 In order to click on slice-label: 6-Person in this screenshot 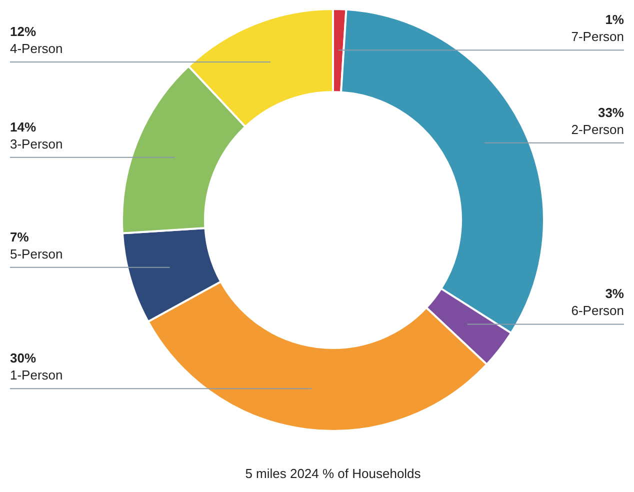, I will do `click(597, 310)`.